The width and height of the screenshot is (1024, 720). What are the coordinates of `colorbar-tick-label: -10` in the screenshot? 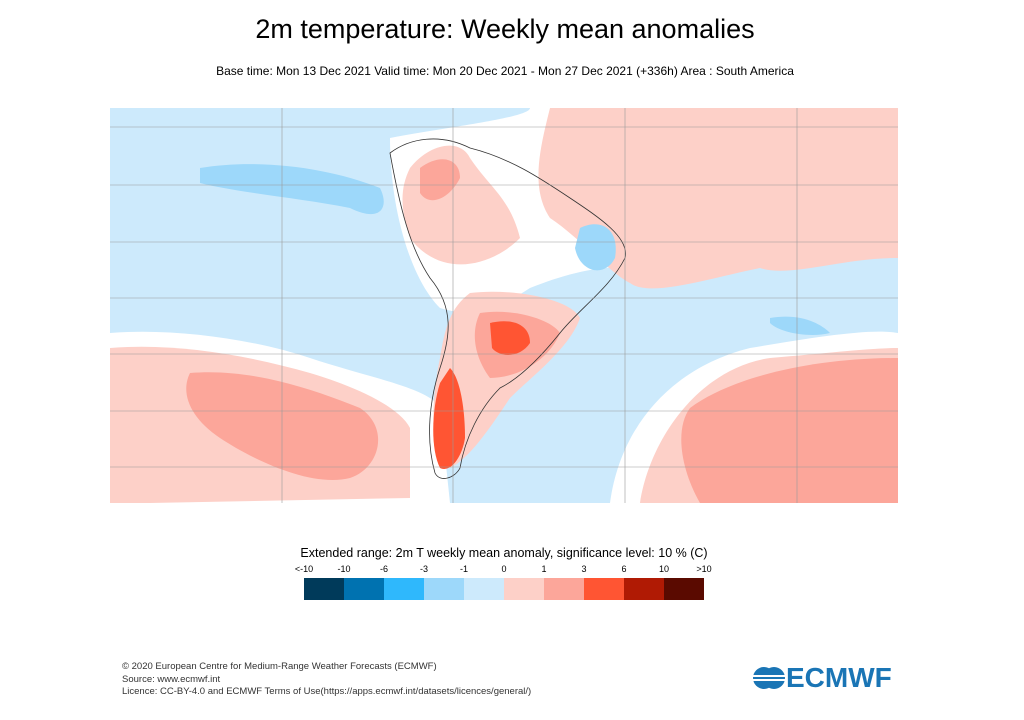 It's located at (344, 569).